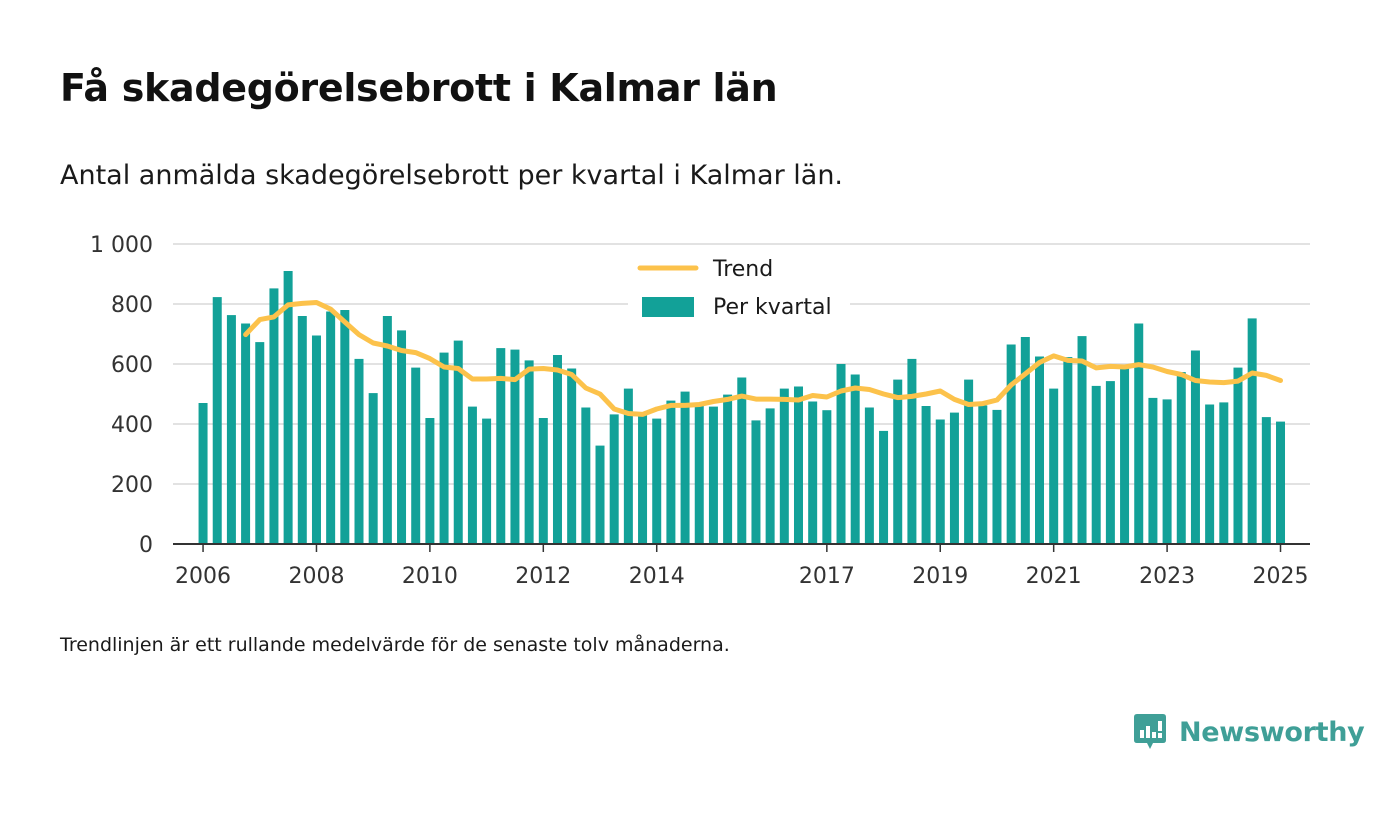 This screenshot has height=813, width=1400. What do you see at coordinates (742, 269) in the screenshot?
I see `legend-trend-label: Trend` at bounding box center [742, 269].